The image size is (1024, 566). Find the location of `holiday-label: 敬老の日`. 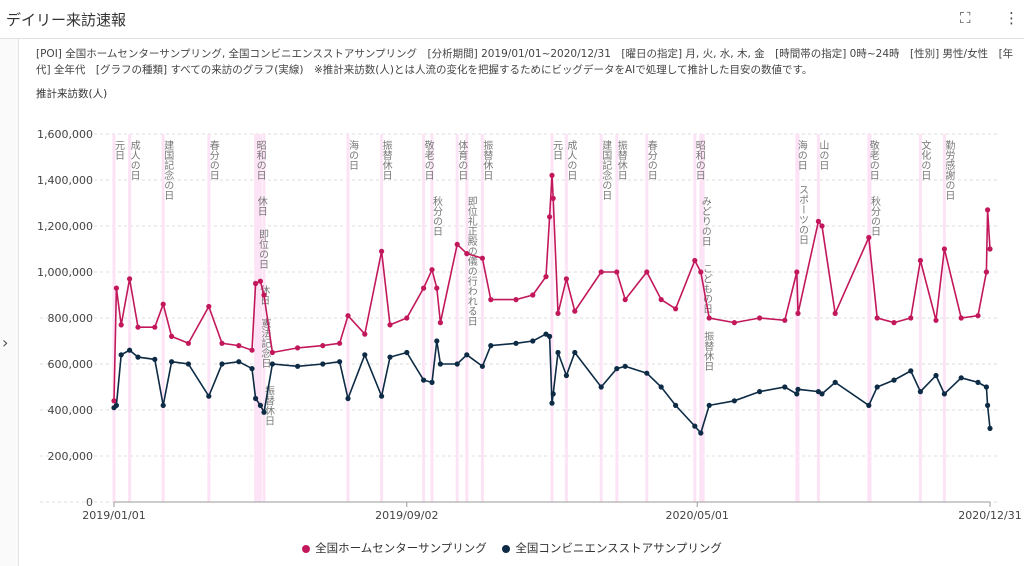

holiday-label: 敬老の日 is located at coordinates (428, 159).